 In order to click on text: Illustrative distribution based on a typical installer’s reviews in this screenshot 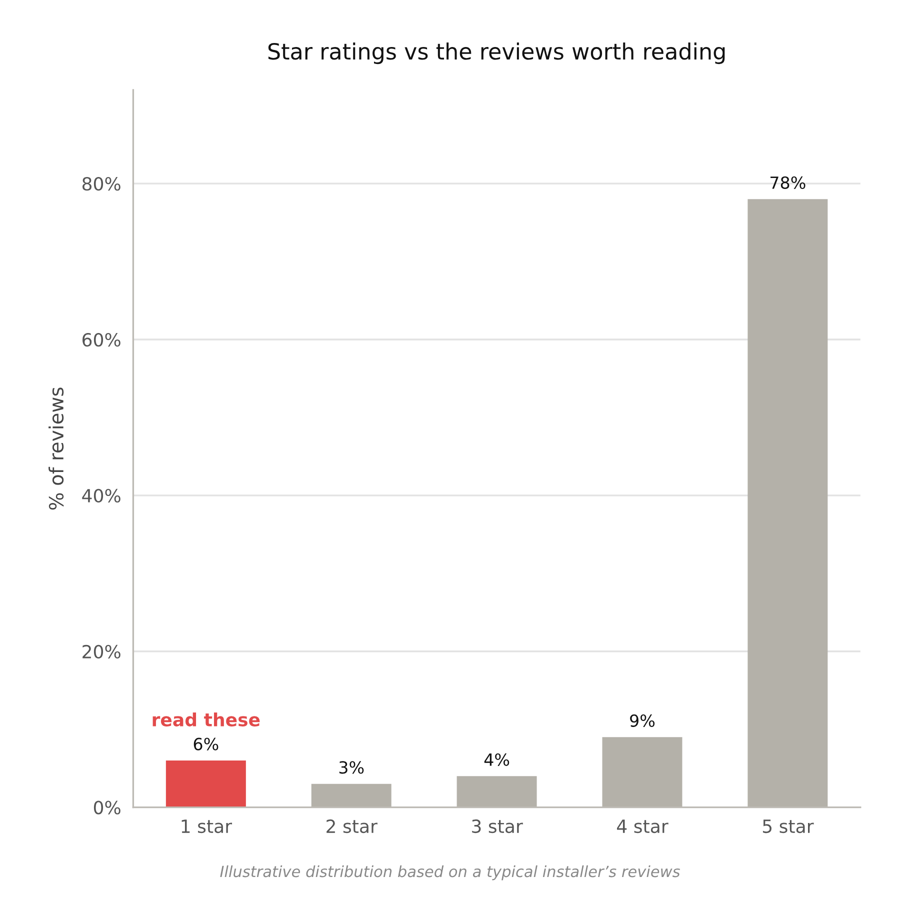, I will do `click(450, 872)`.